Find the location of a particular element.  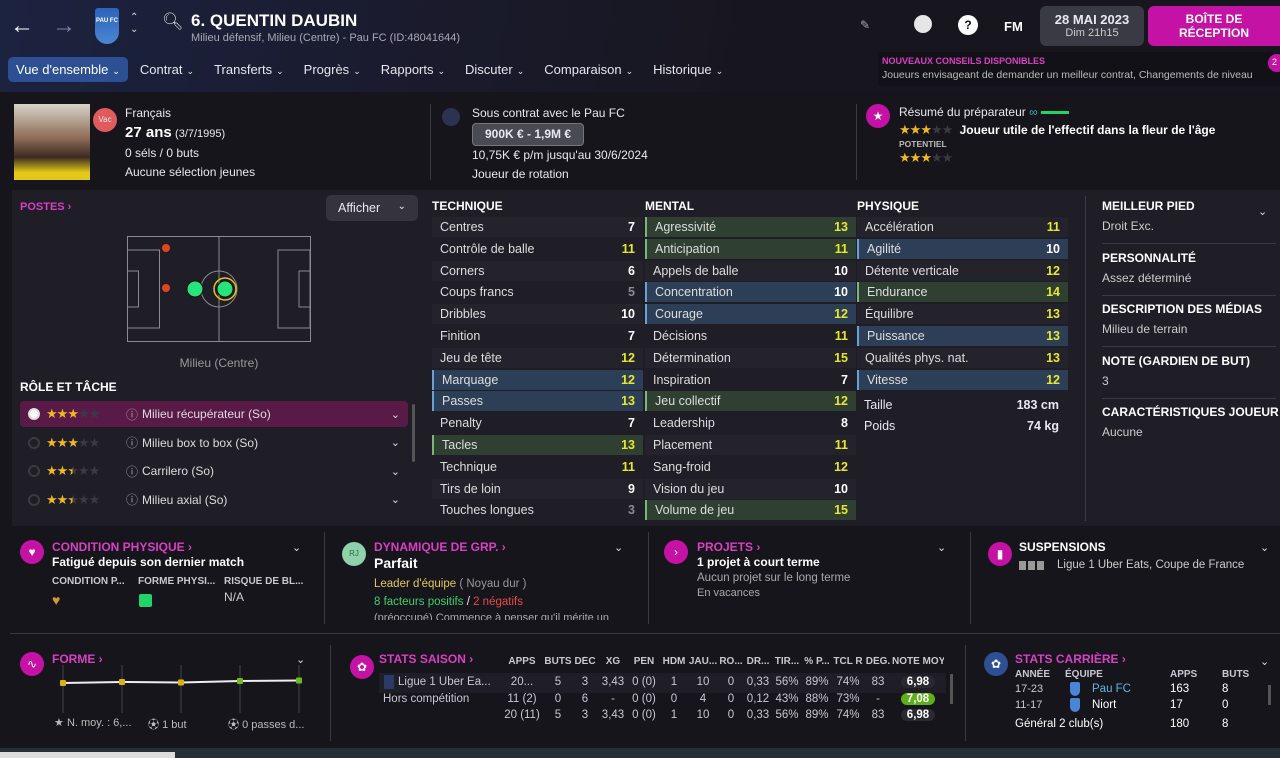

projects-link: PROJETS › is located at coordinates (729, 547).